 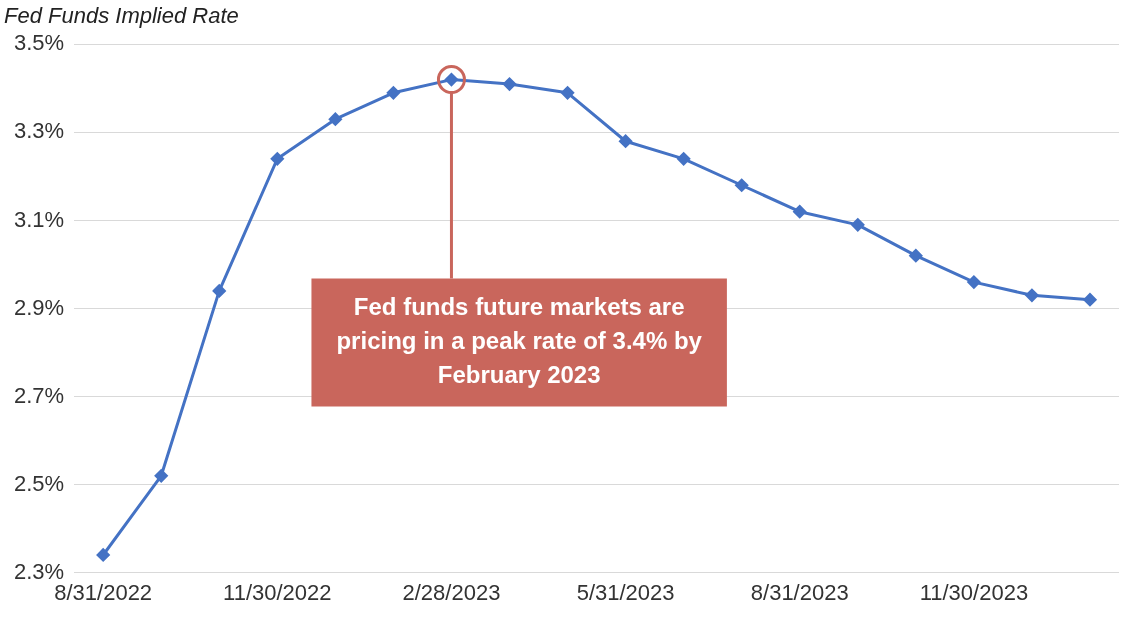 What do you see at coordinates (277, 592) in the screenshot?
I see `x-tick-label: 11/30/2022` at bounding box center [277, 592].